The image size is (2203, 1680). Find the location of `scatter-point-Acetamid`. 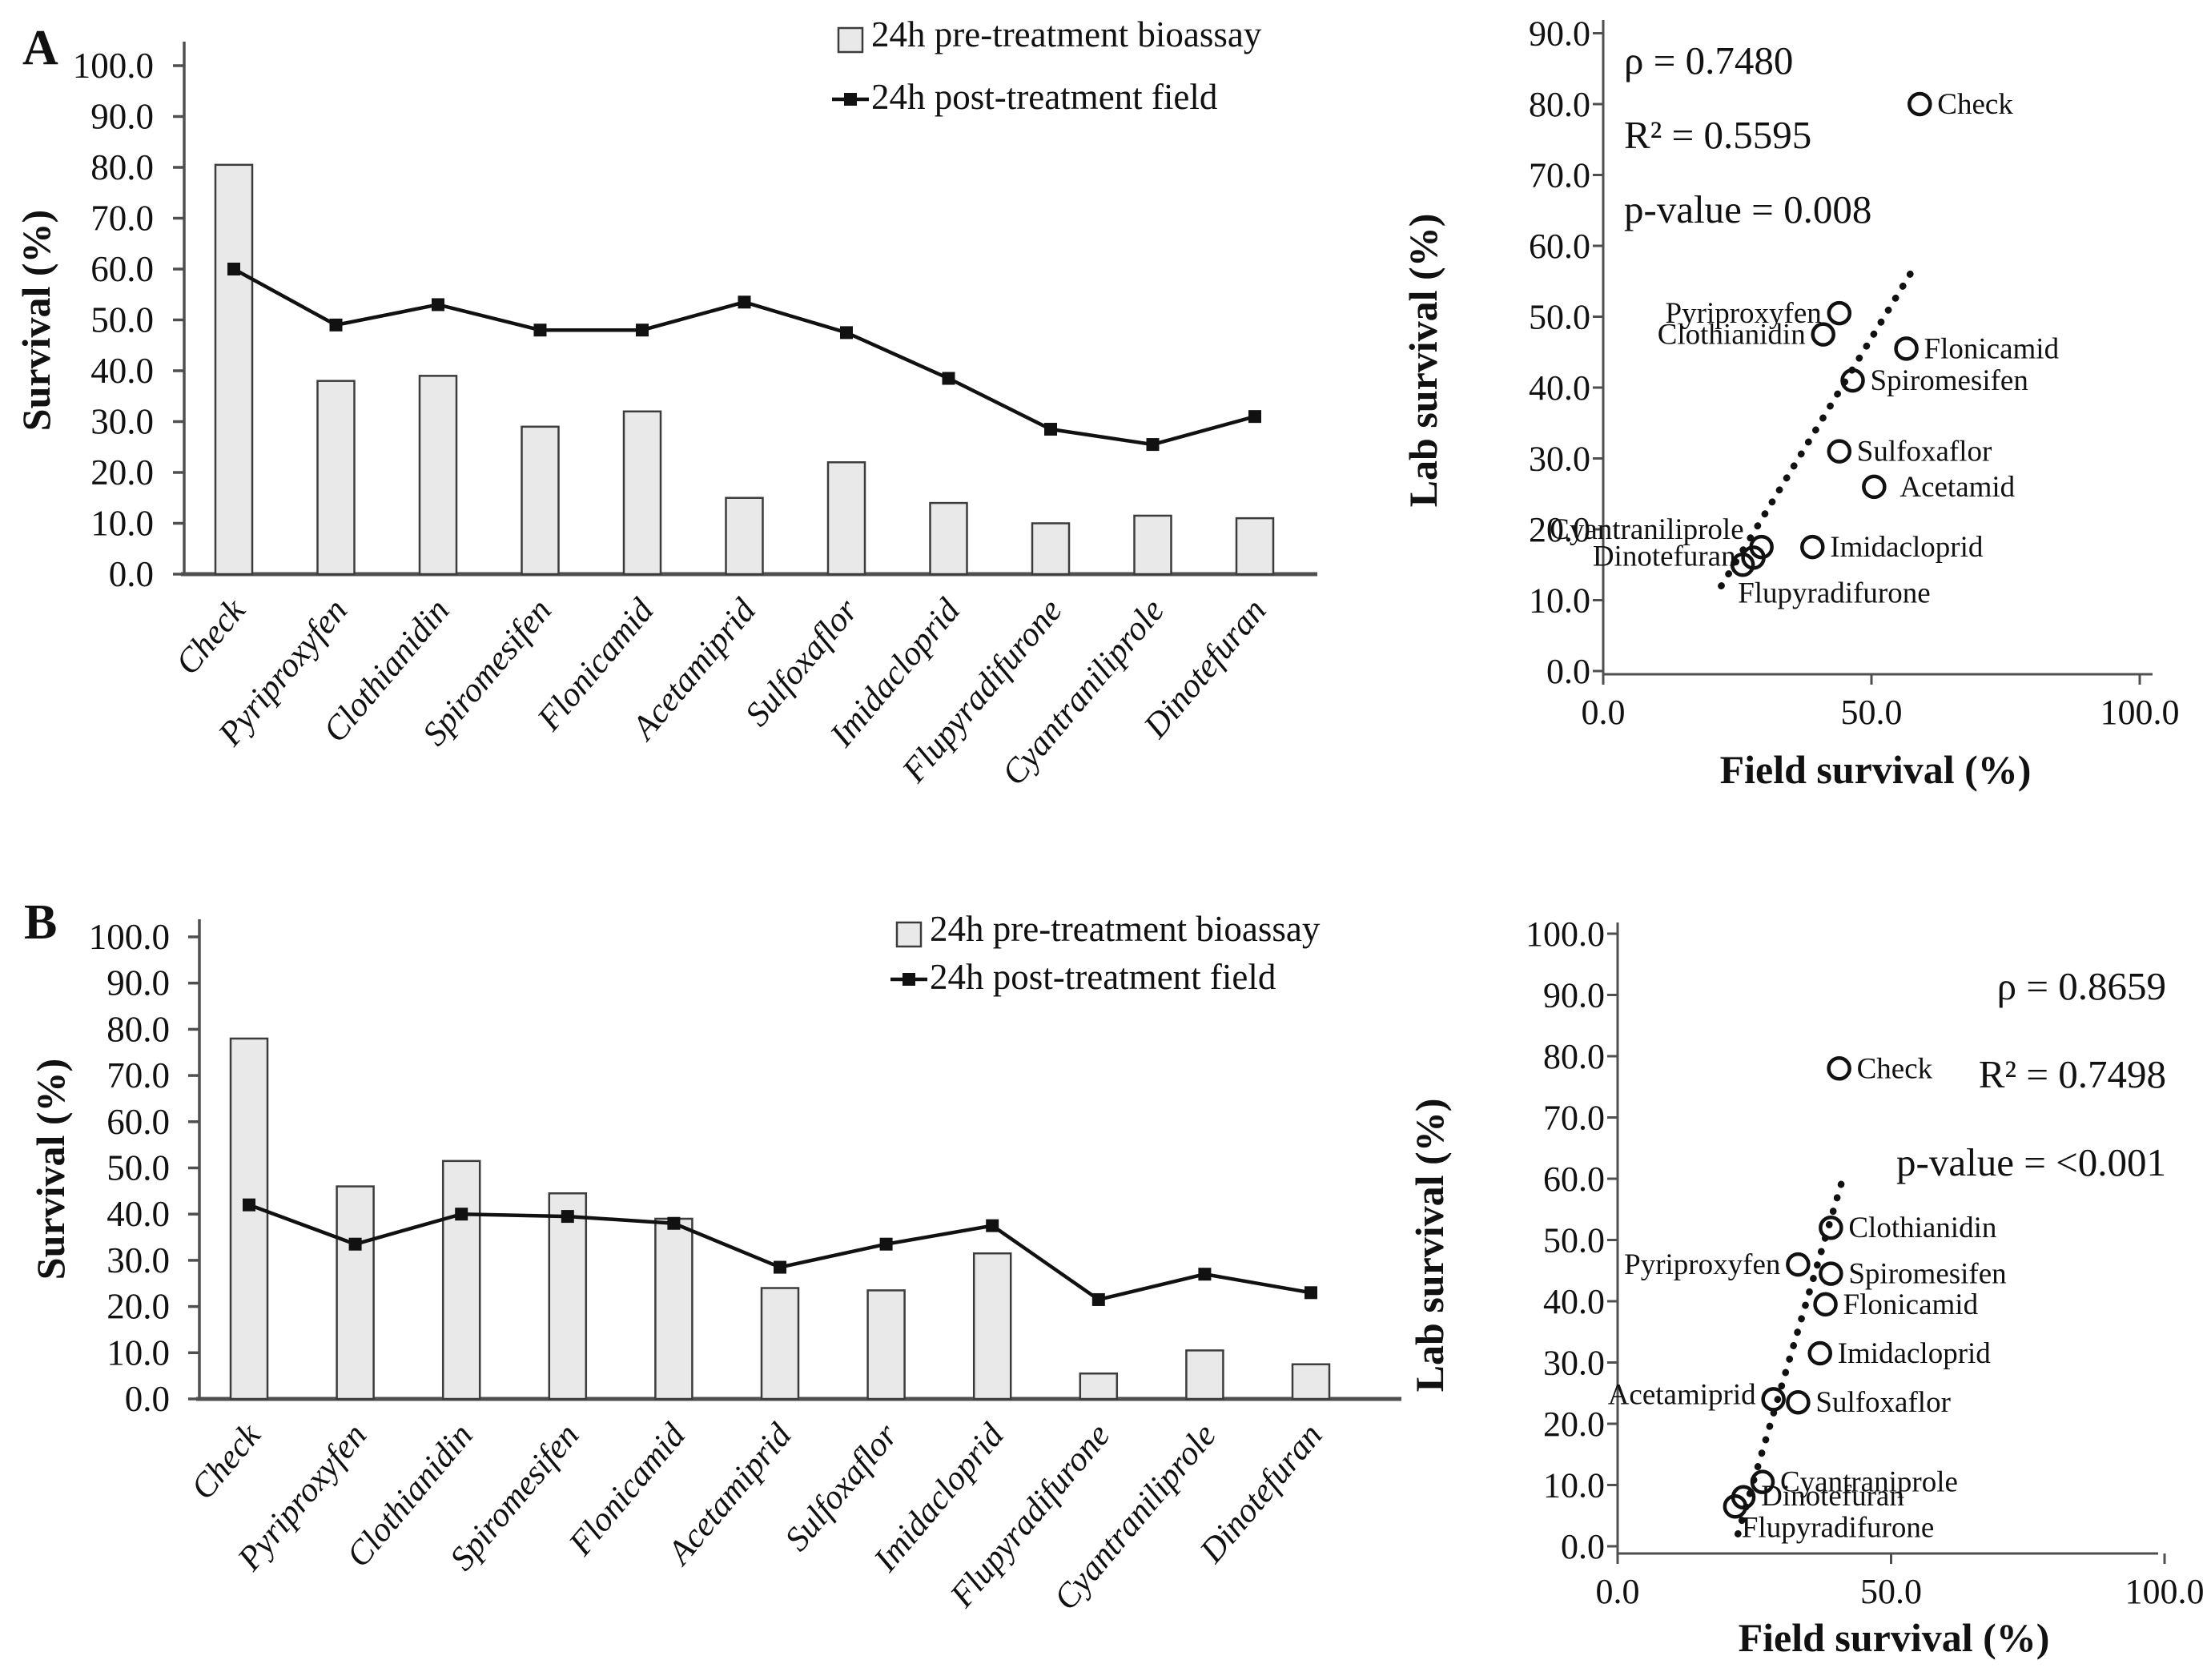

scatter-point-Acetamid is located at coordinates (1874, 487).